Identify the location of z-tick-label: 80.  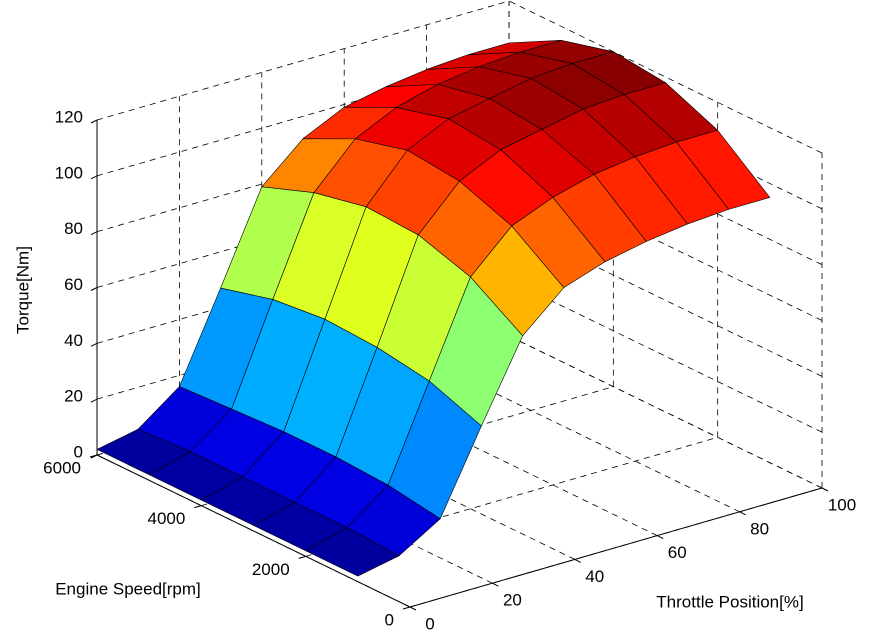
(73, 228).